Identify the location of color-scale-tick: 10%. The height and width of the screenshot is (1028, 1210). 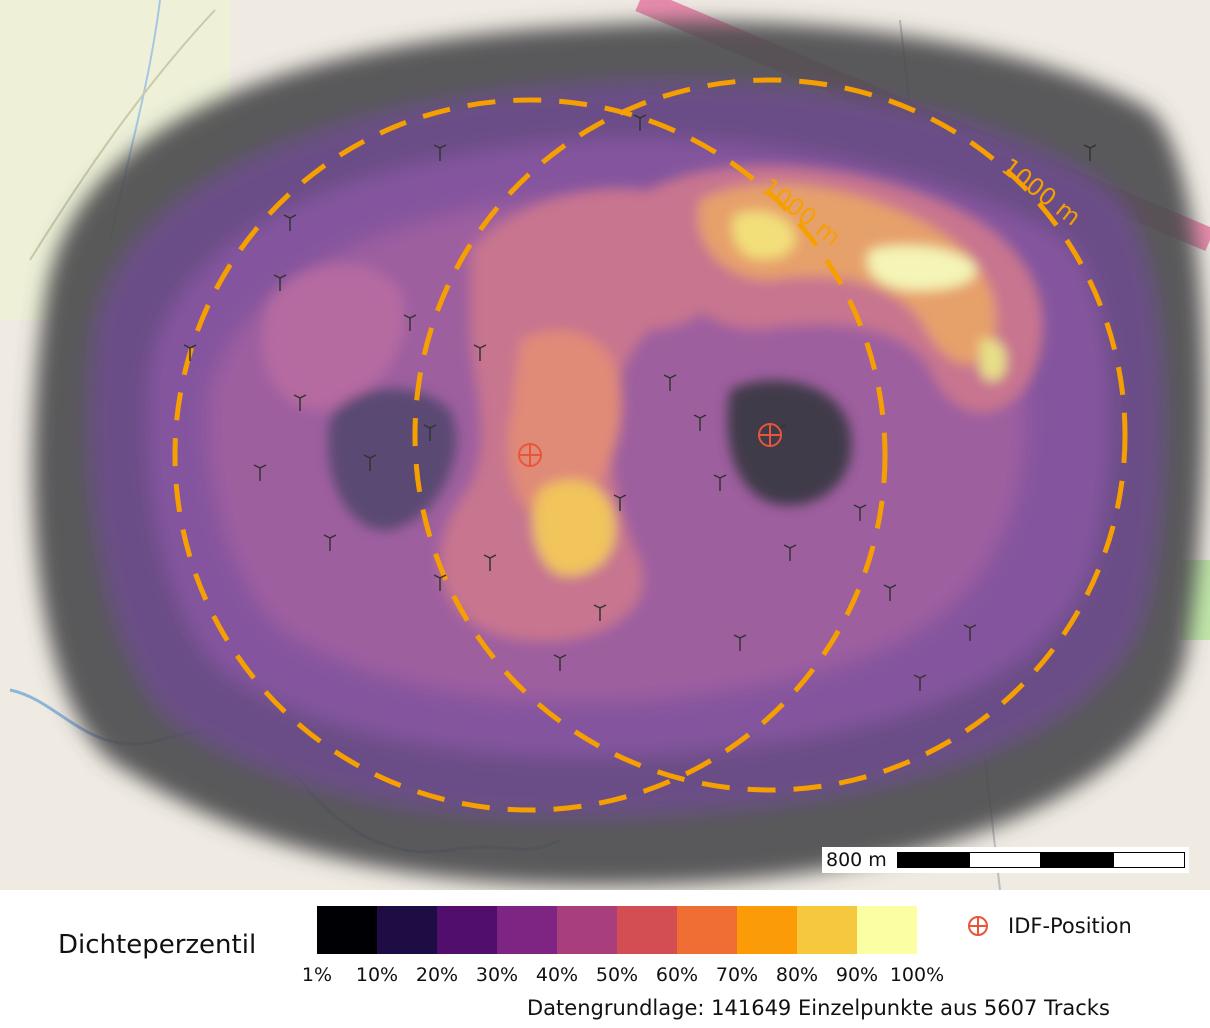
(377, 975).